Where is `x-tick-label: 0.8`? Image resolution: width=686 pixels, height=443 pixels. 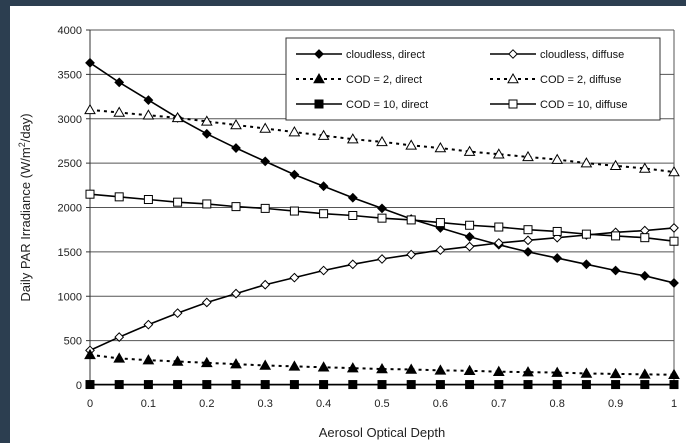
x-tick-label: 0.8 is located at coordinates (557, 404).